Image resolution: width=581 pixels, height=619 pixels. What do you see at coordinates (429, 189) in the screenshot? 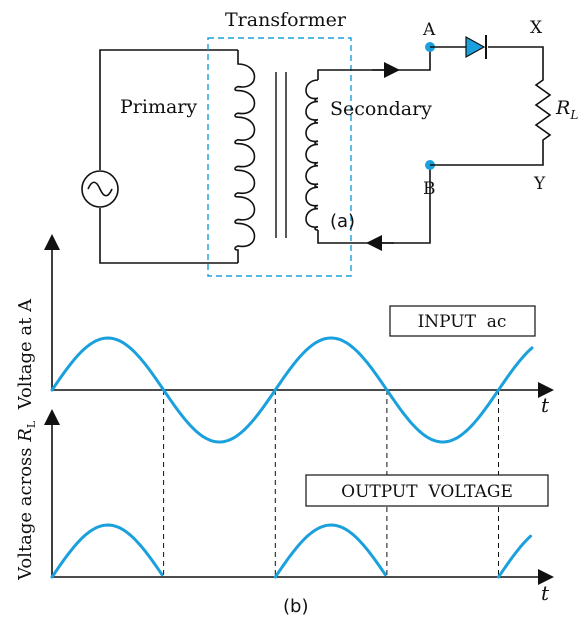
I see `terminal-b-label: B` at bounding box center [429, 189].